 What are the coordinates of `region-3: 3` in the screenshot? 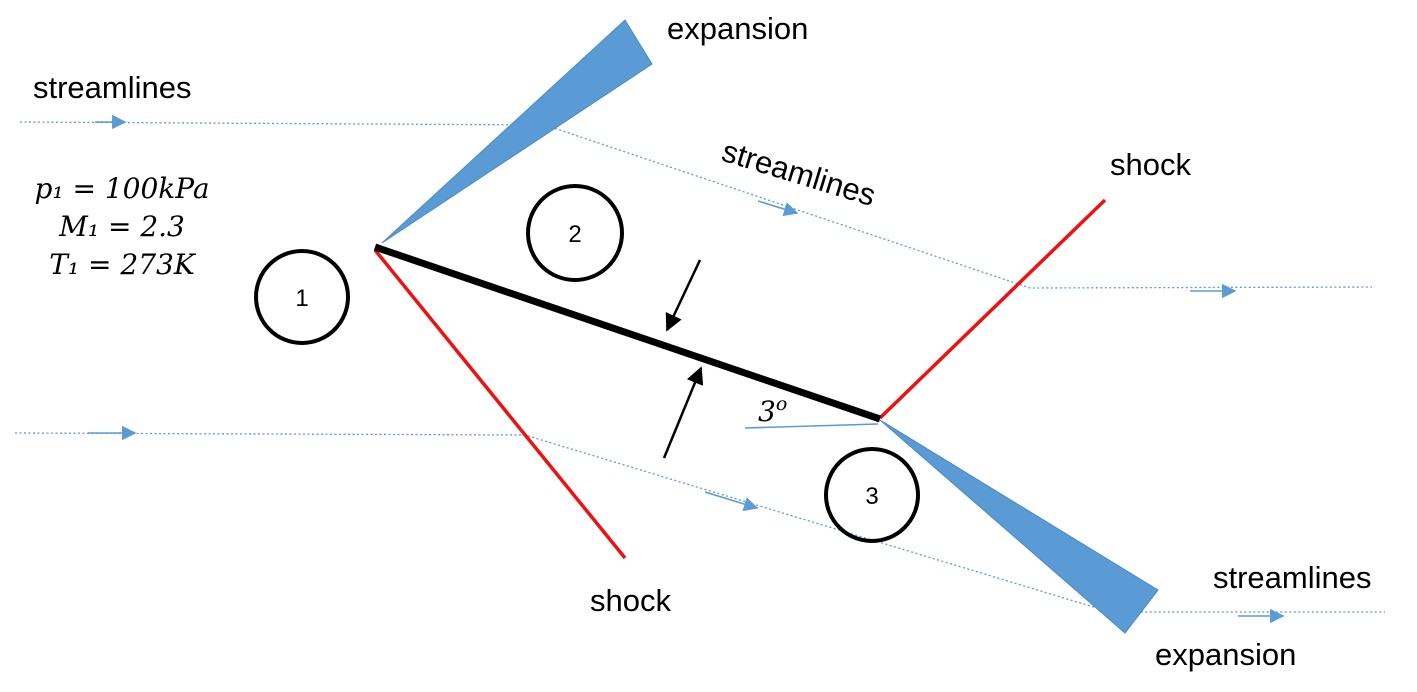 It's located at (872, 495).